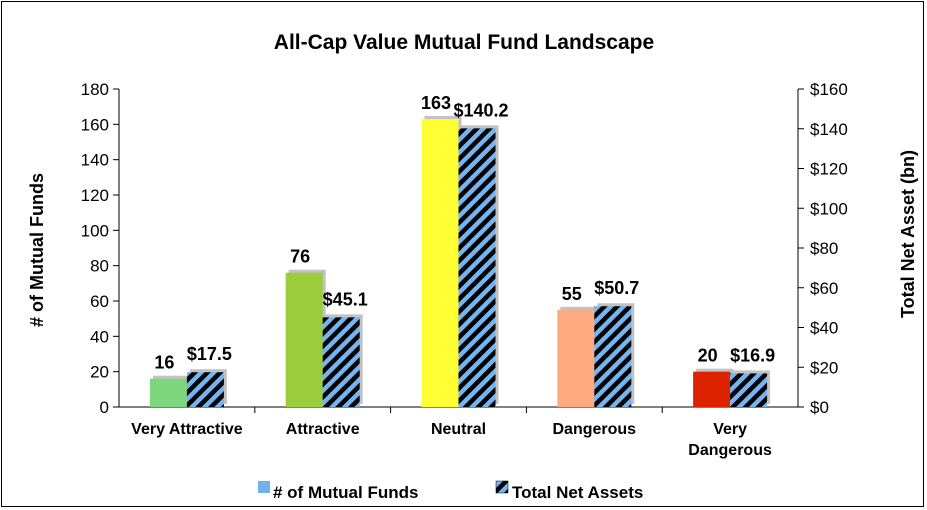 The image size is (927, 510). I want to click on funds-data-label: 16, so click(164, 363).